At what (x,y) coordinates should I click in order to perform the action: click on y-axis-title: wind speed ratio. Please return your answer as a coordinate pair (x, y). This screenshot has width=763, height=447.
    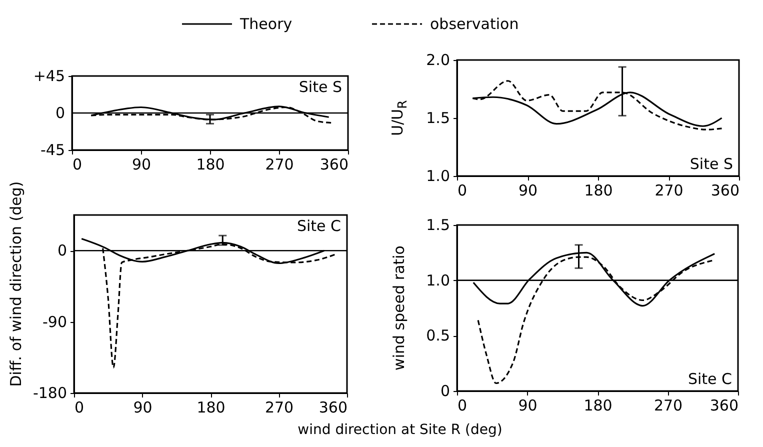
    Looking at the image, I should click on (399, 308).